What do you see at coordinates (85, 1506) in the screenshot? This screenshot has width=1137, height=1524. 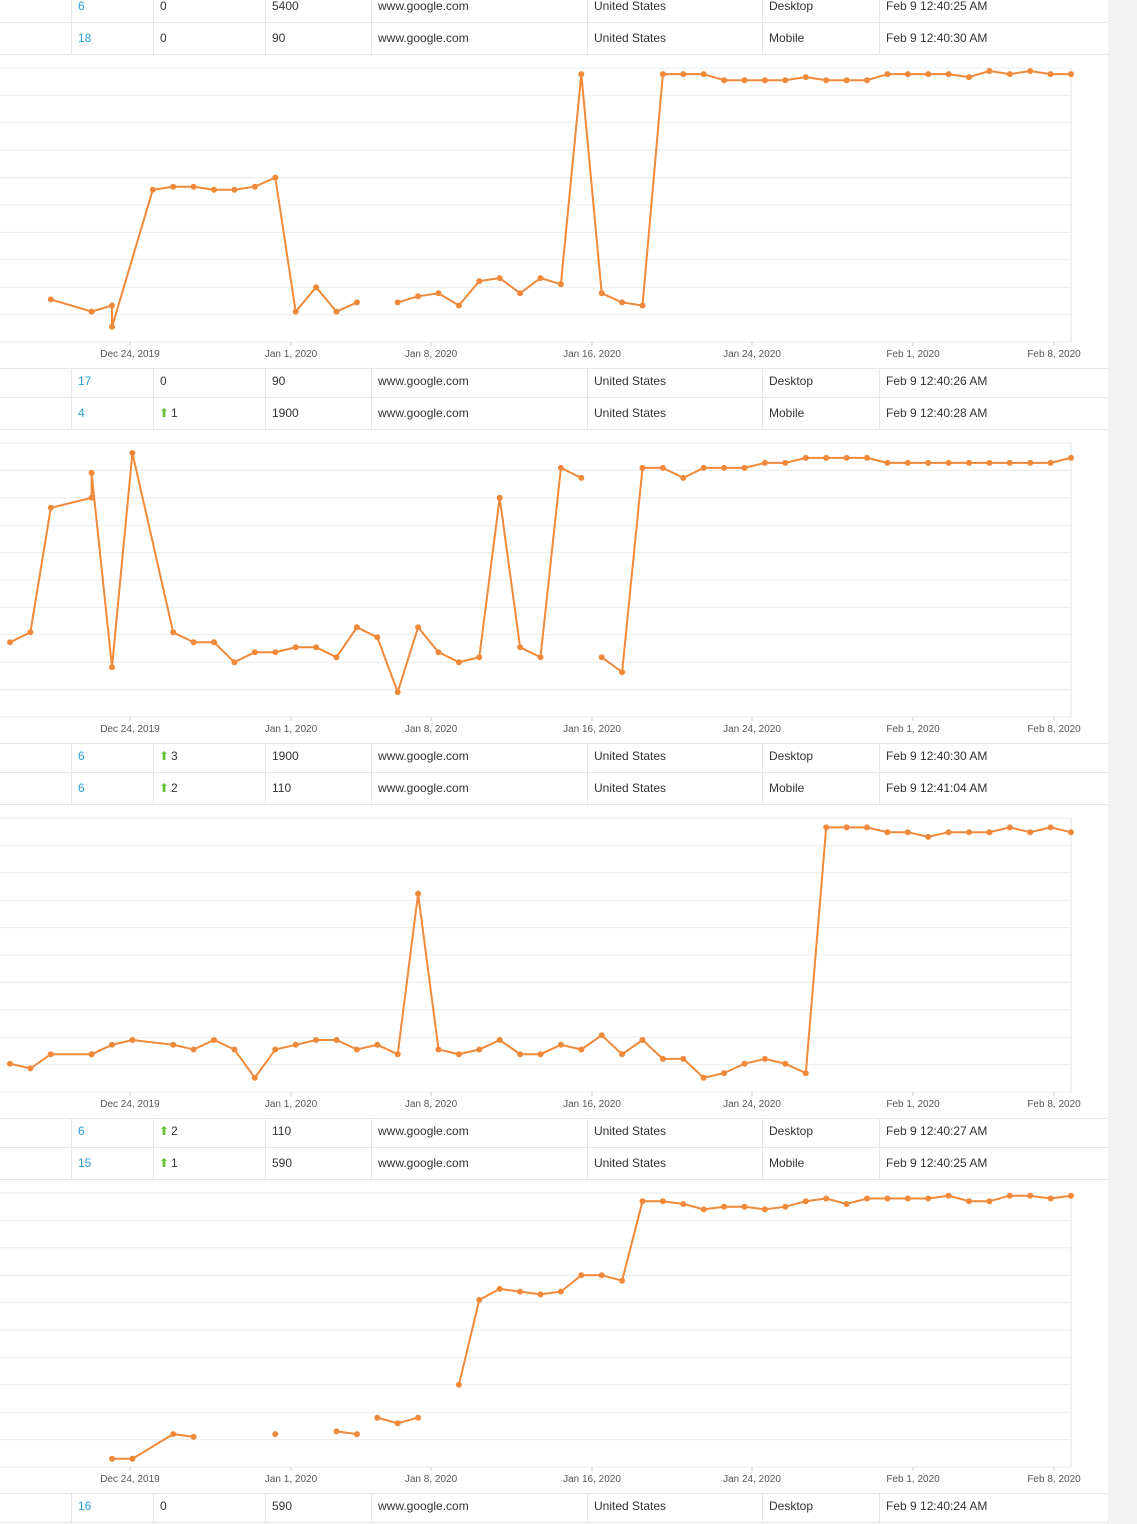 I see `row-position-link: 16` at bounding box center [85, 1506].